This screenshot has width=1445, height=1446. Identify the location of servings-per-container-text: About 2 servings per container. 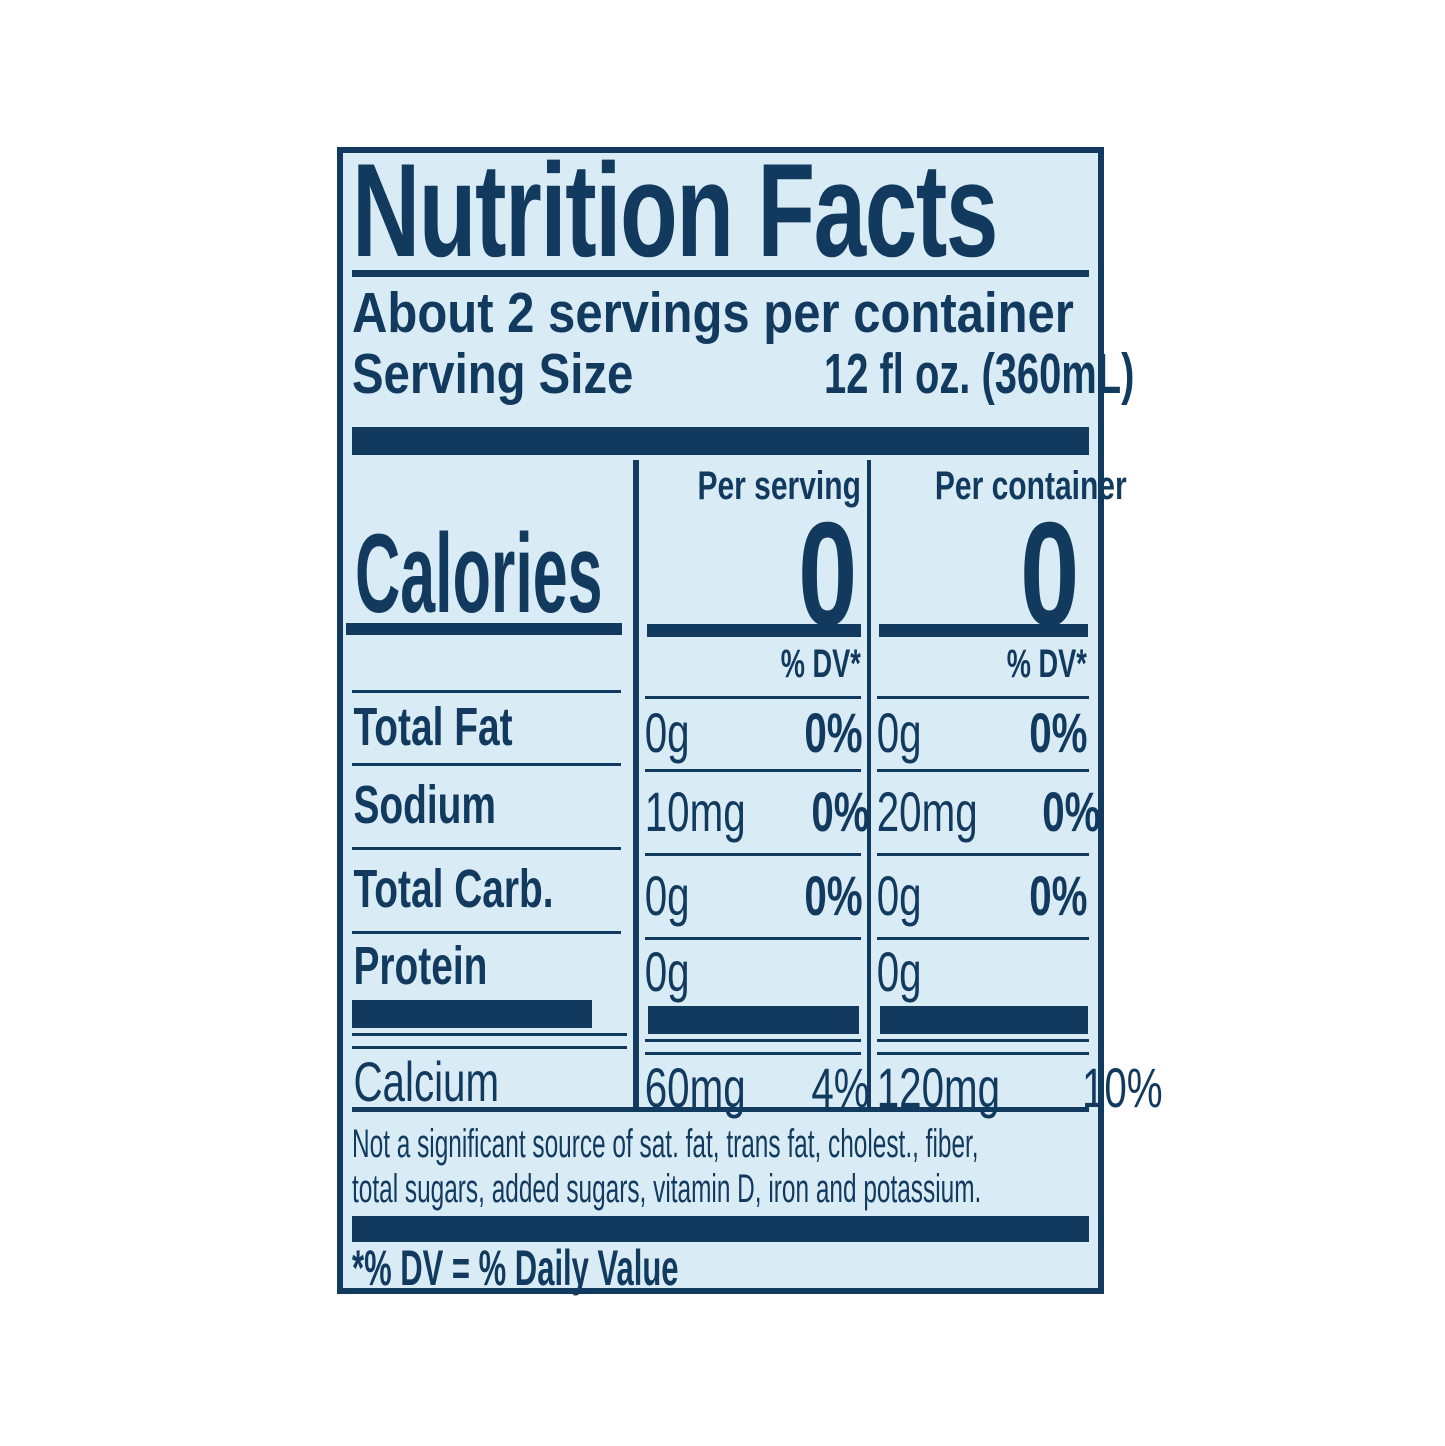
(713, 313).